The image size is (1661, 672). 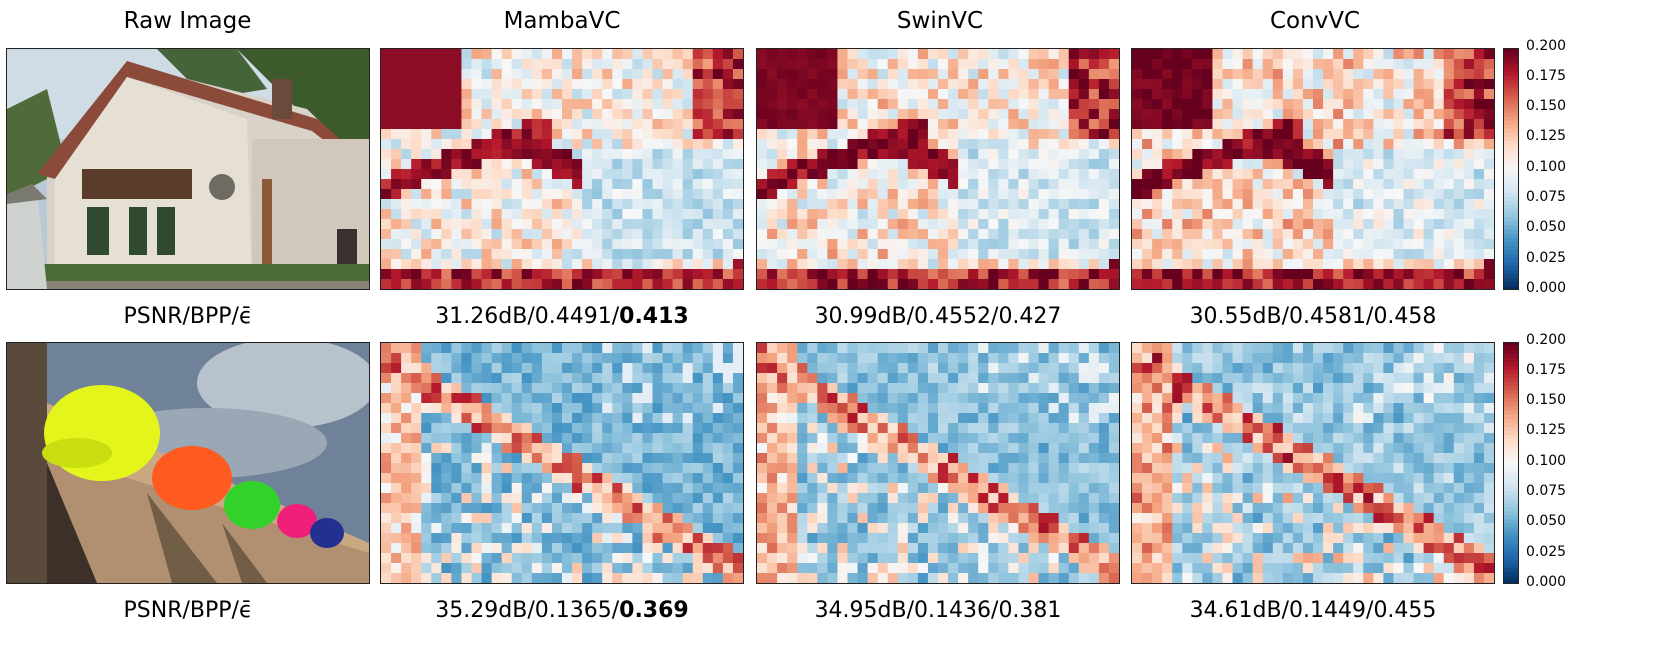 I want to click on error-value: 0.458, so click(x=1405, y=316).